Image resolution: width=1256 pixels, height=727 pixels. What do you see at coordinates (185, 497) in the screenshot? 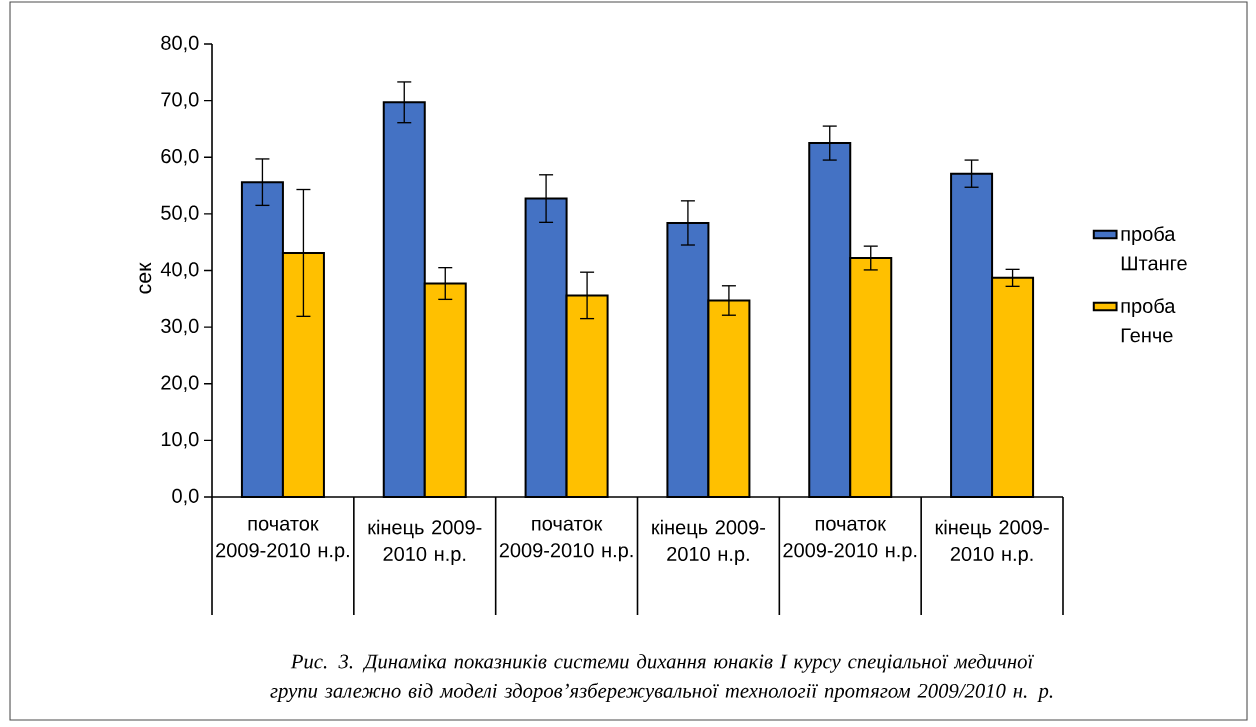
I see `y-tick-label: 0,0` at bounding box center [185, 497].